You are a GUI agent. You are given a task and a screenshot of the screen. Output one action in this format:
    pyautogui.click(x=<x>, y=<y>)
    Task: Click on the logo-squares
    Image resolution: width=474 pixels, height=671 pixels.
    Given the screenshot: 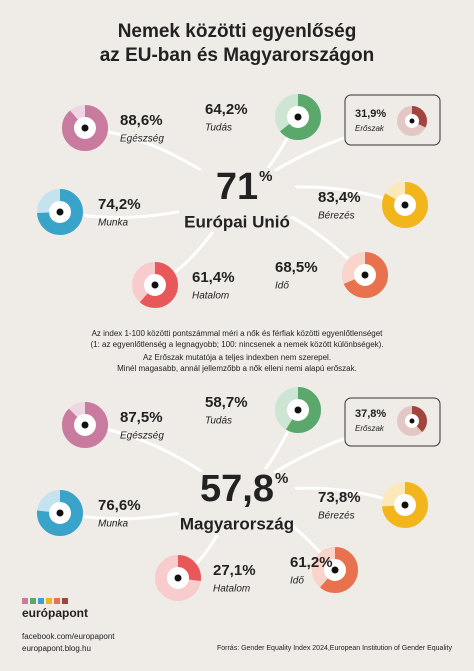 What is the action you would take?
    pyautogui.click(x=45, y=601)
    